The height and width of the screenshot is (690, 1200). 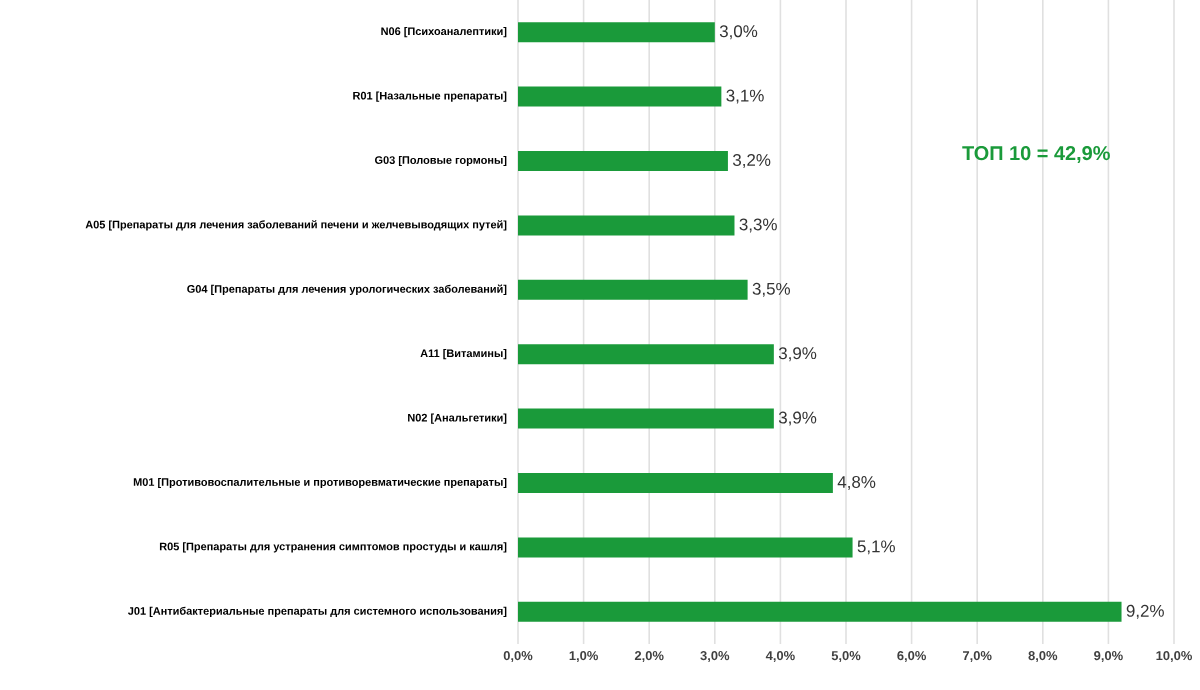 I want to click on data-label: 4,8%, so click(x=856, y=483).